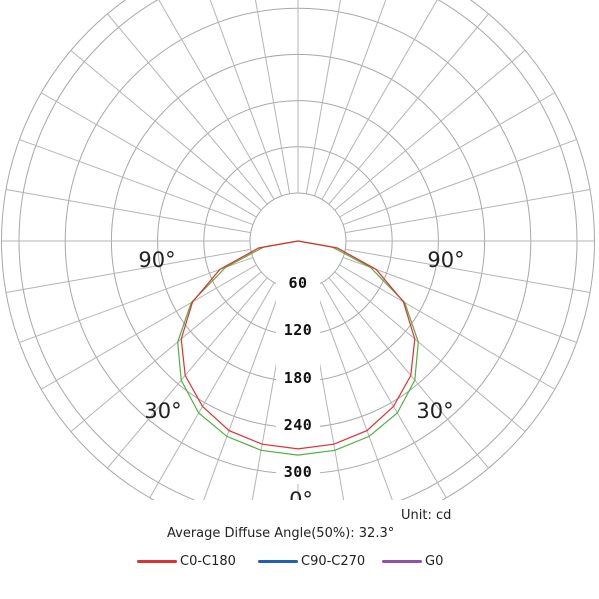  What do you see at coordinates (434, 411) in the screenshot?
I see `angle-label-right-30: 30°` at bounding box center [434, 411].